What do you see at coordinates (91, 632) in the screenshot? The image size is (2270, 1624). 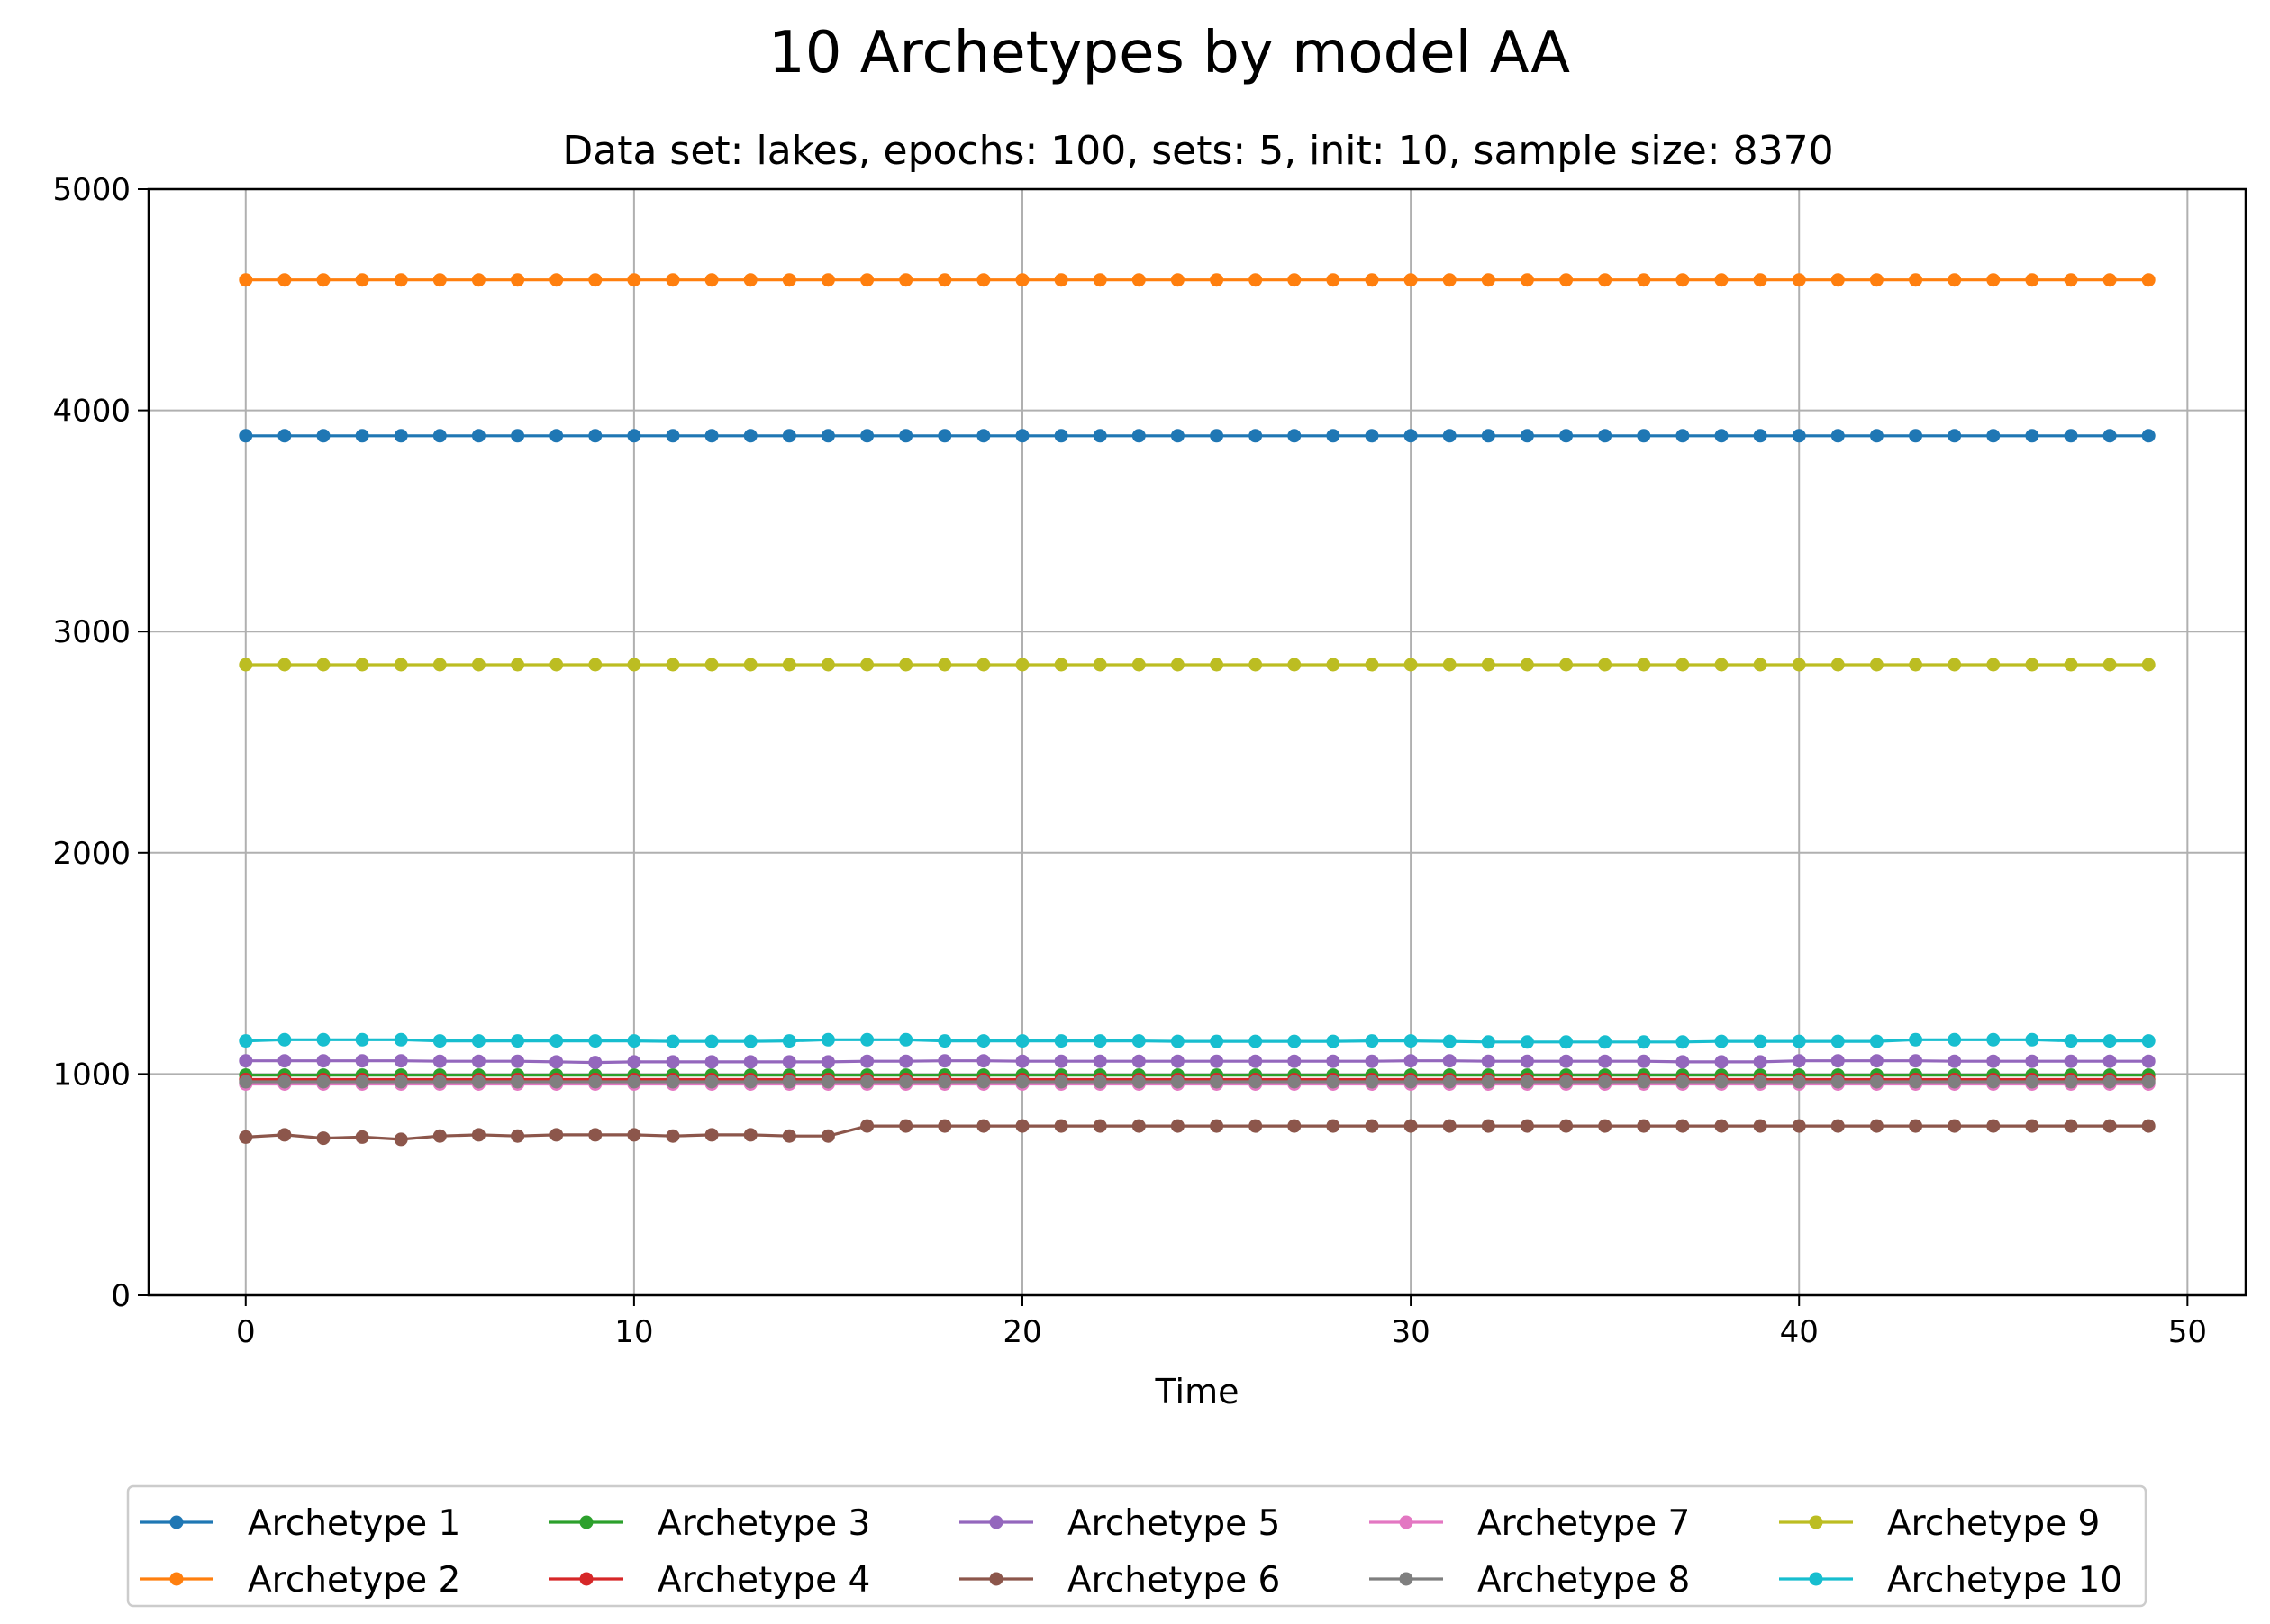 I see `y-tick-label: 3000` at bounding box center [91, 632].